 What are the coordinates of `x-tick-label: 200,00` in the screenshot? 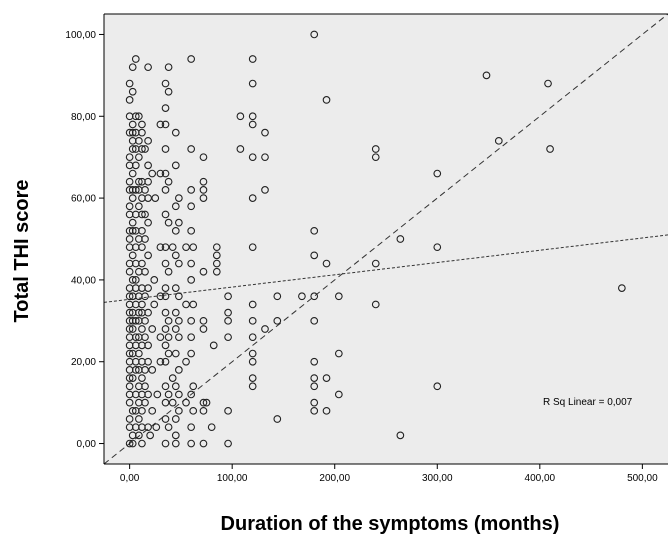 It's located at (334, 478).